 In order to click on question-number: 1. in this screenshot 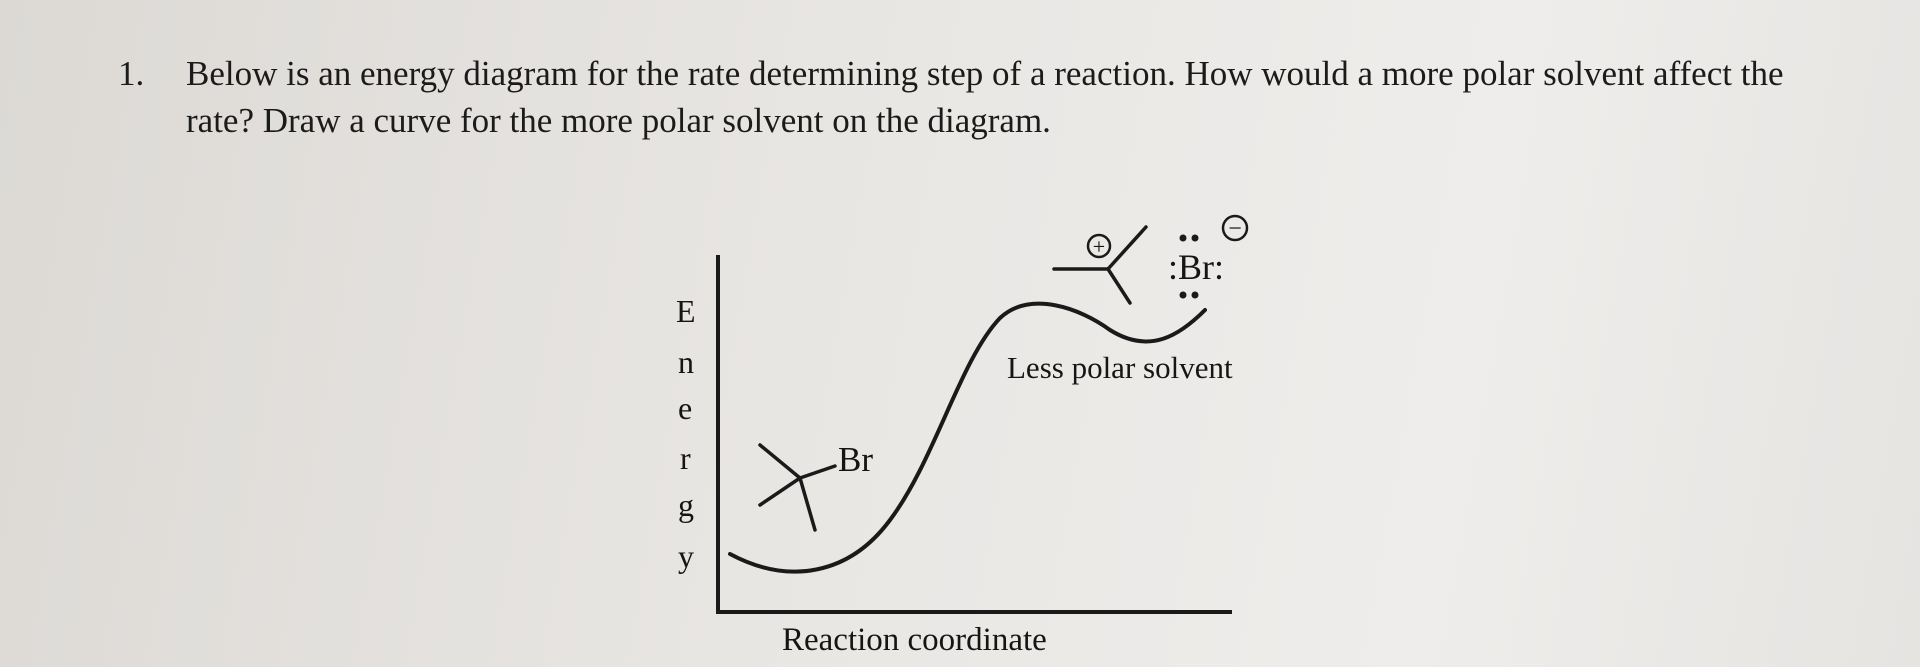, I will do `click(131, 73)`.